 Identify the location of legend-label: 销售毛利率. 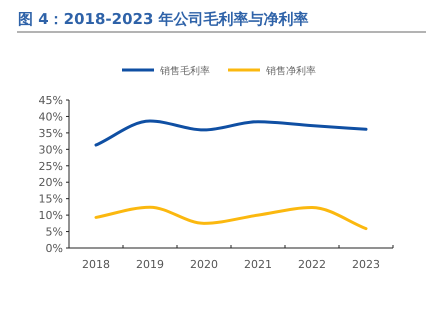
(184, 71).